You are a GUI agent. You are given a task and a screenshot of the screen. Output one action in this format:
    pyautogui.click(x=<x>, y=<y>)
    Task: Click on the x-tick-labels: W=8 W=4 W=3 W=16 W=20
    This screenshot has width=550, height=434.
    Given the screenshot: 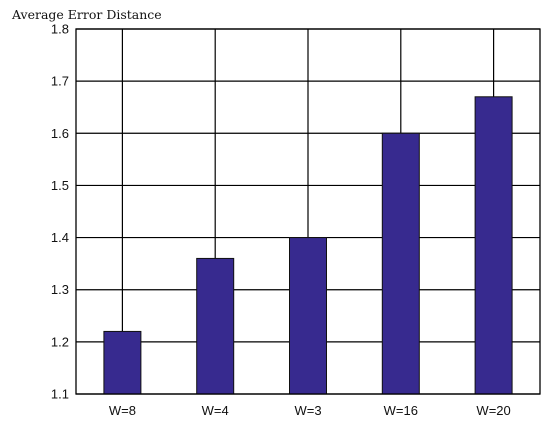 What is the action you would take?
    pyautogui.click(x=310, y=410)
    